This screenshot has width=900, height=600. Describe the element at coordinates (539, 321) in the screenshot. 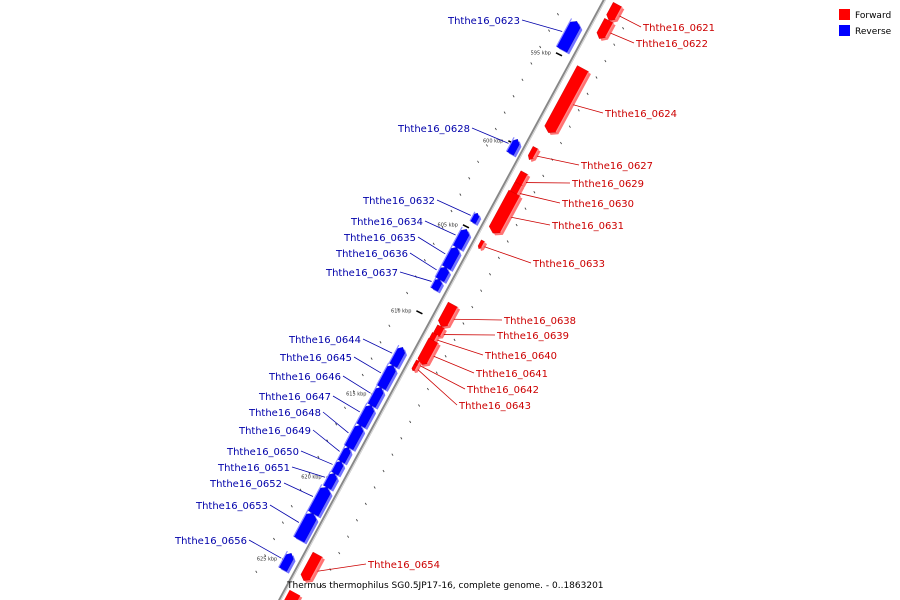

I see `gene-label-ththe16_0638: Ththe16_0638` at that location.